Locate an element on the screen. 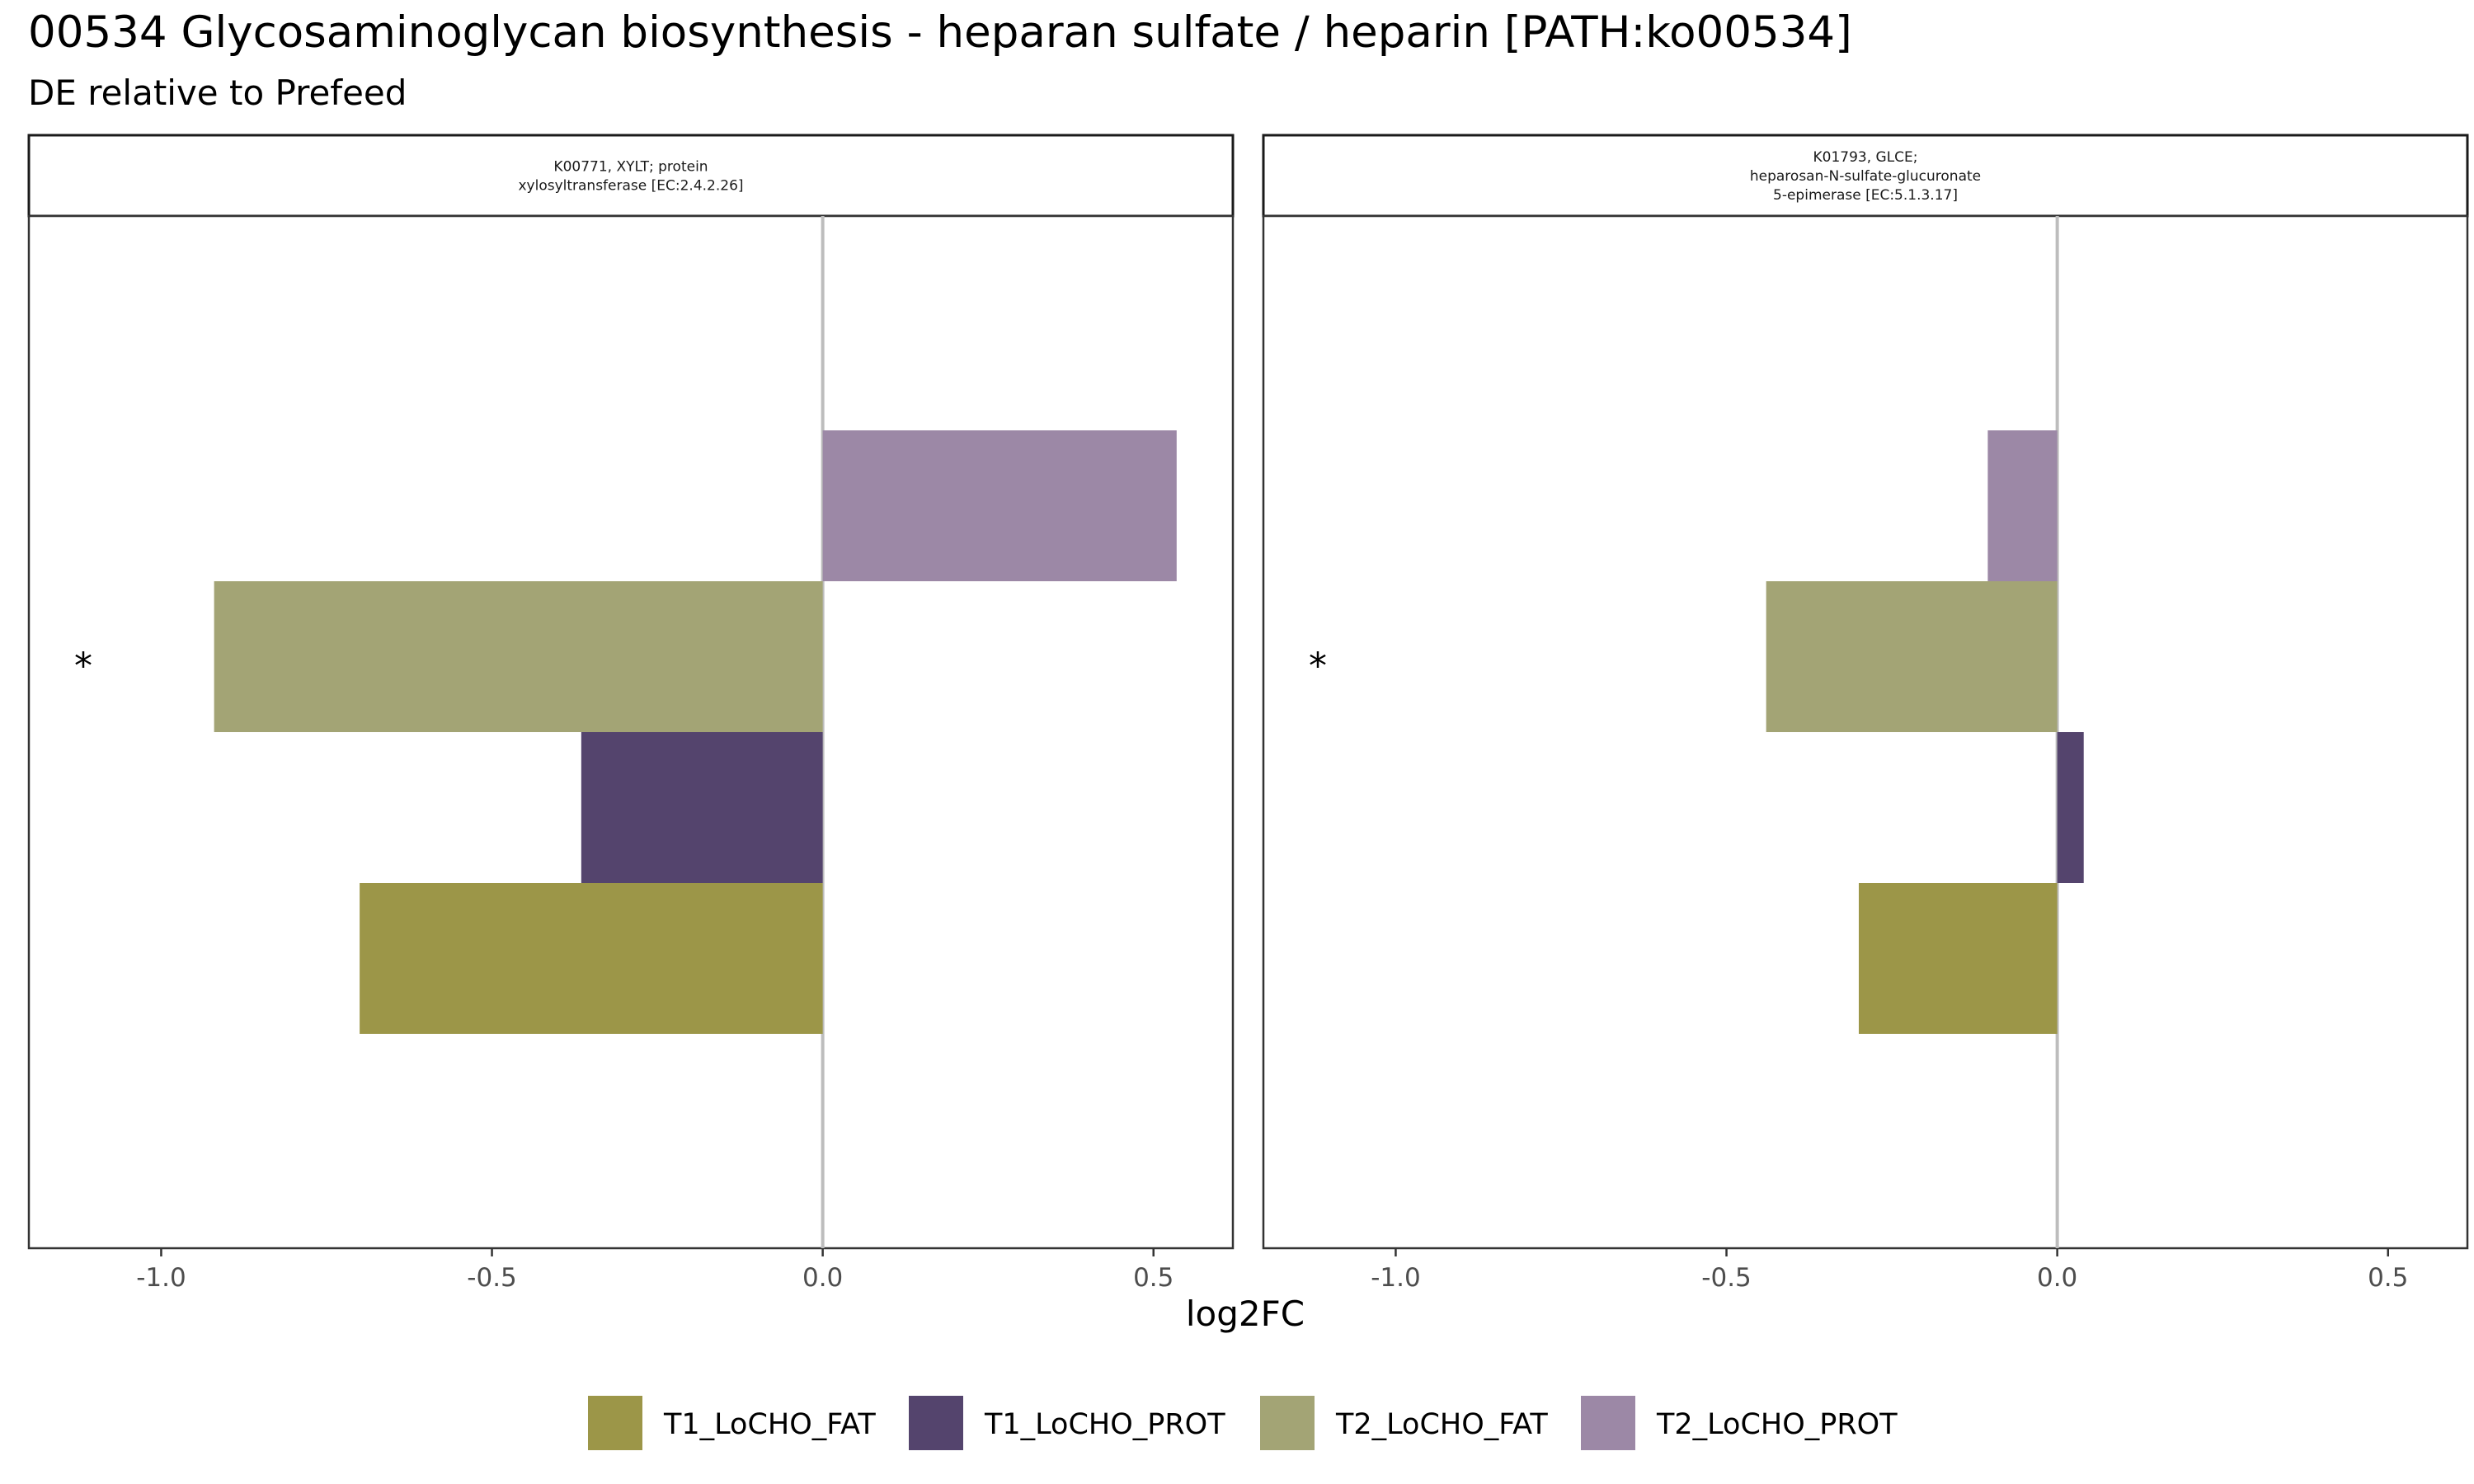  legend-label: T1_LoCHO_FAT is located at coordinates (769, 1424).